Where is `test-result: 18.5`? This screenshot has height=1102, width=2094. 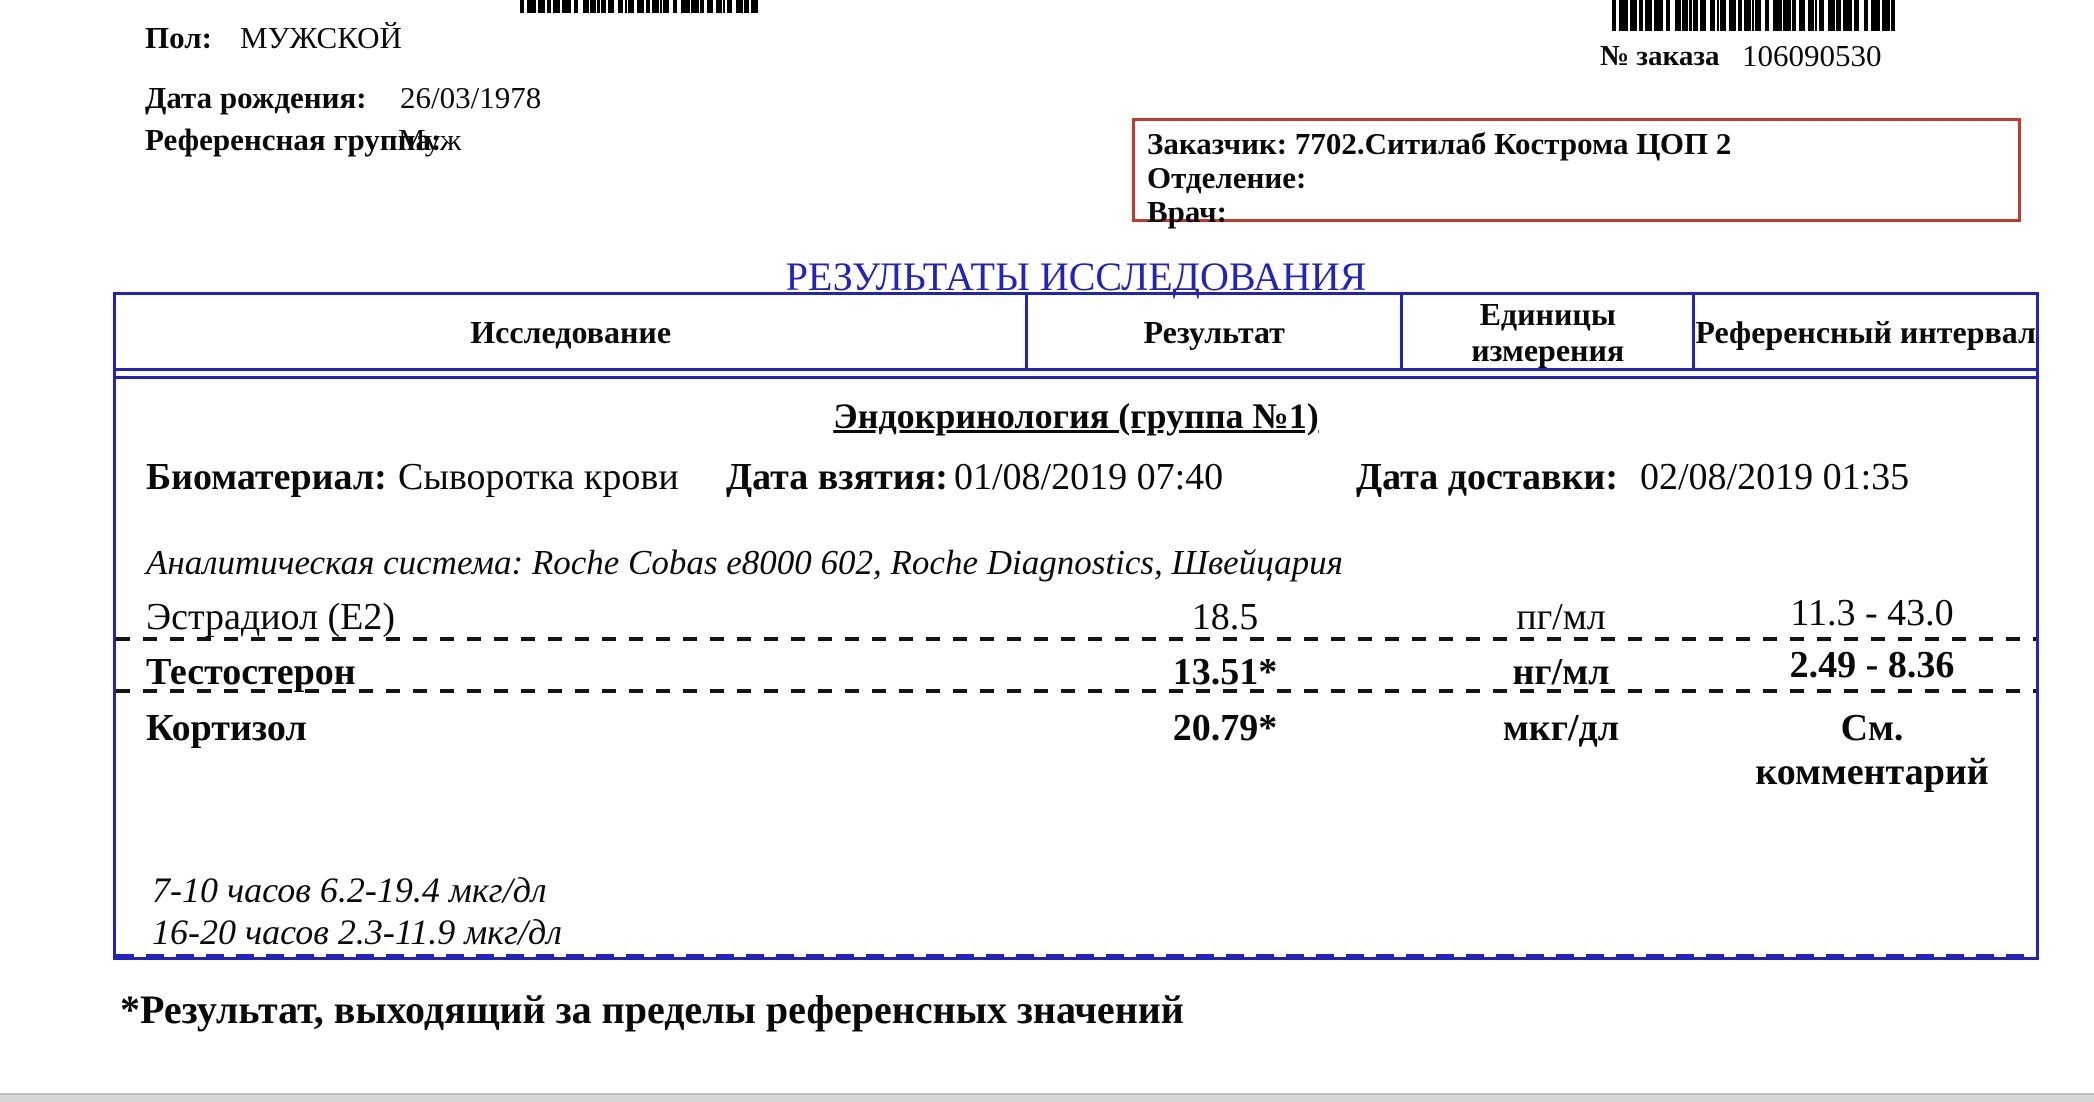 test-result: 18.5 is located at coordinates (1225, 617).